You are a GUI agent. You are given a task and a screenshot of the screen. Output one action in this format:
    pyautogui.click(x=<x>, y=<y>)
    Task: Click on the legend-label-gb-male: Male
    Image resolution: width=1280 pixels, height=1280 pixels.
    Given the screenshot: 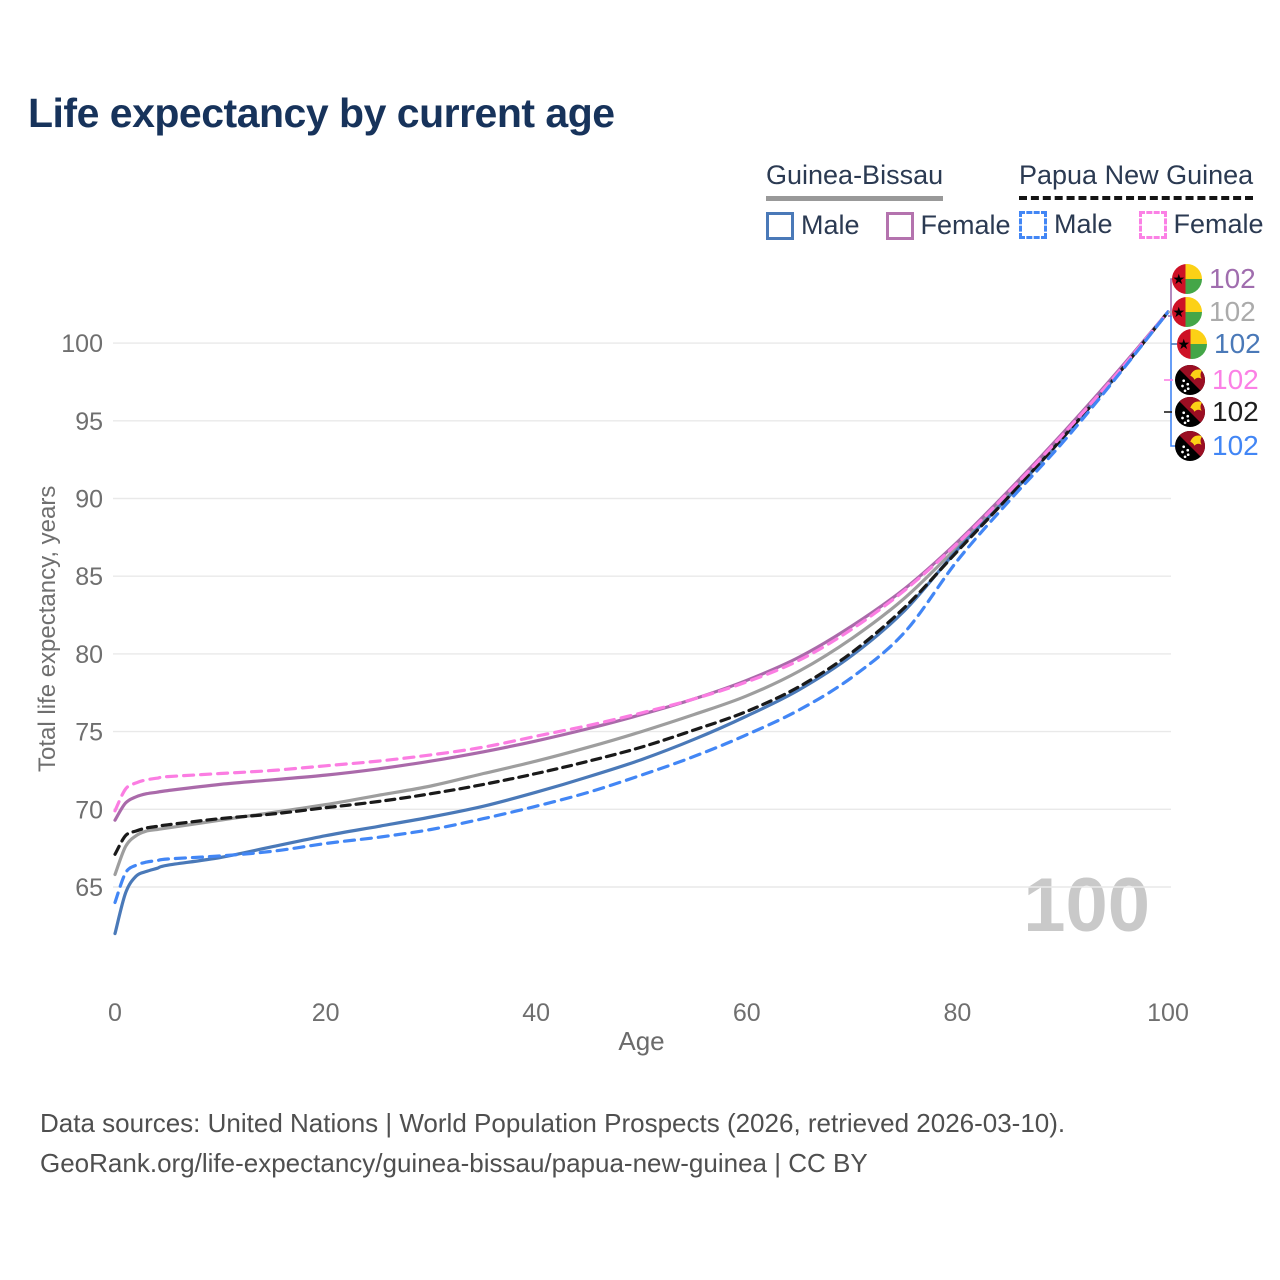 What is the action you would take?
    pyautogui.click(x=830, y=225)
    